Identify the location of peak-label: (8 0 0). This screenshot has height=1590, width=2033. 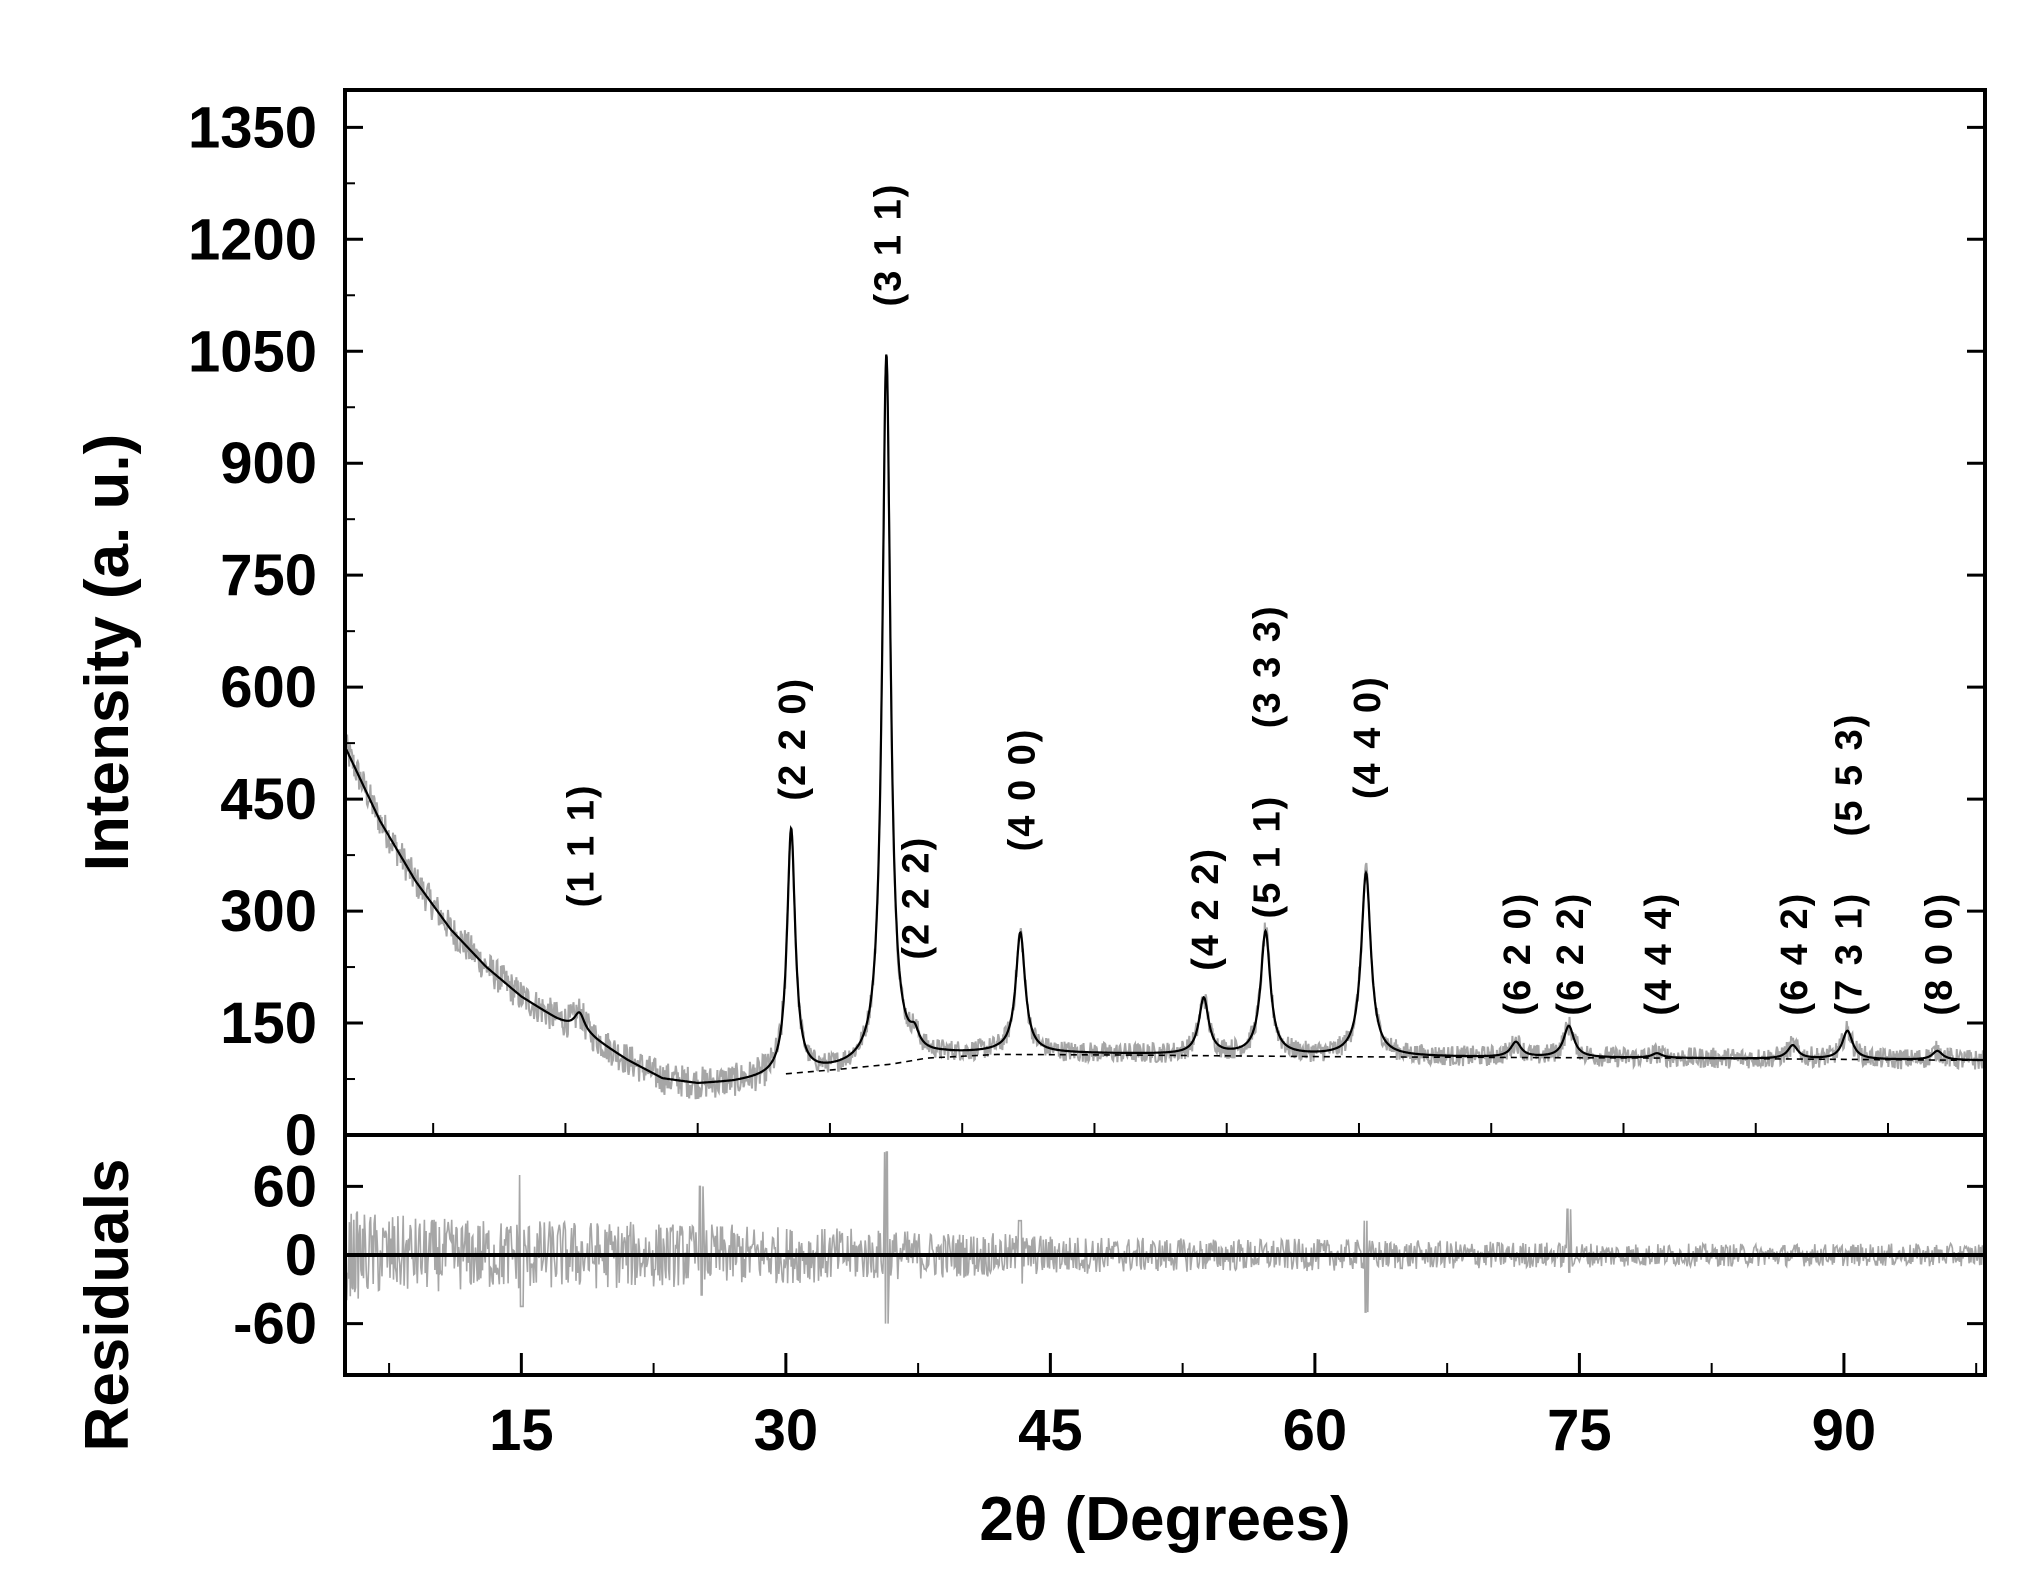
(1939, 954).